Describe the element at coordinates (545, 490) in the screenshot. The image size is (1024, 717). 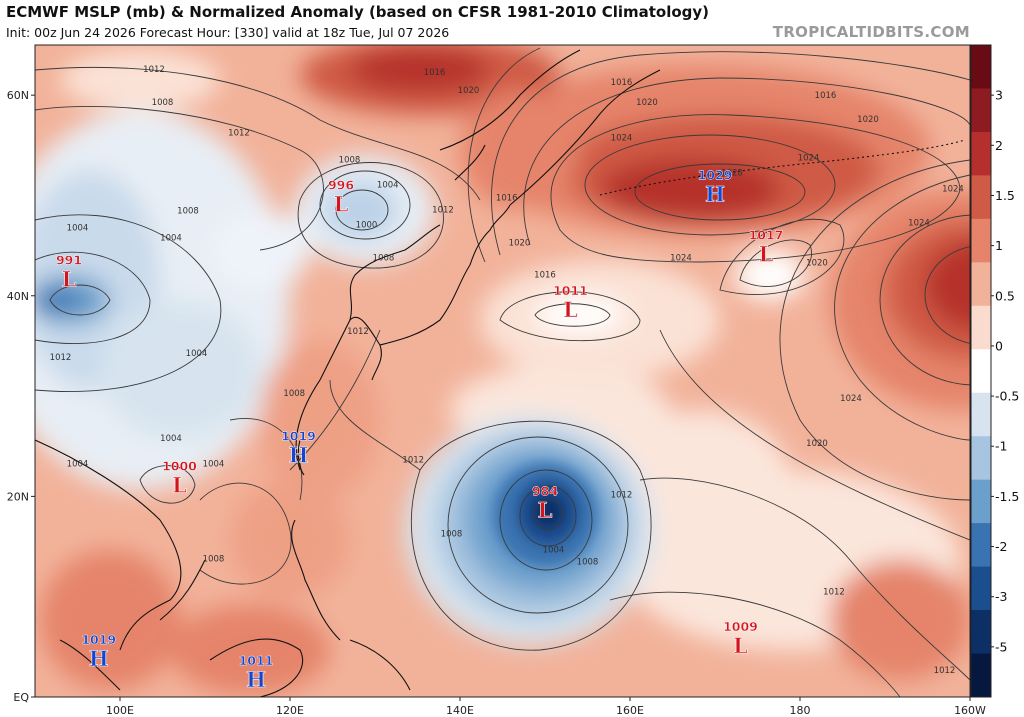
I see `center-pressure-value: 984` at that location.